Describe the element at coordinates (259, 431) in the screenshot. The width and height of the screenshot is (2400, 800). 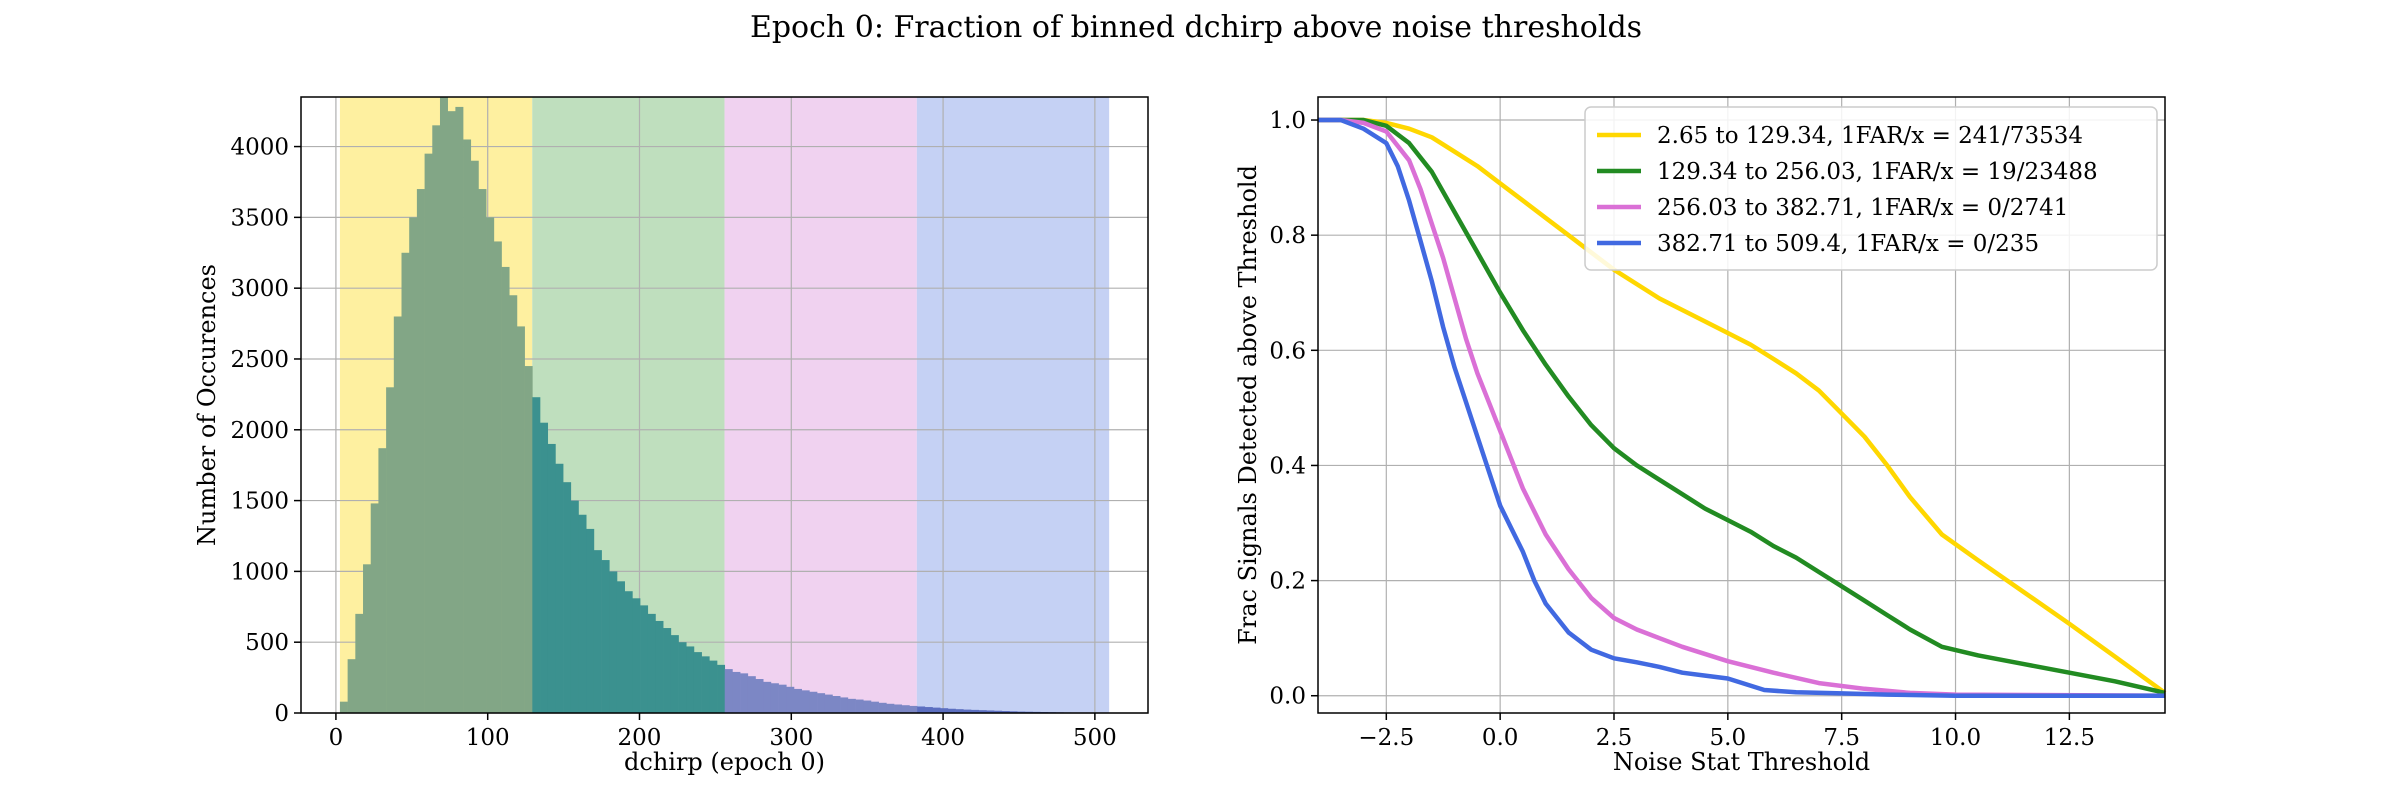
I see `y-tick-label: 2000` at that location.